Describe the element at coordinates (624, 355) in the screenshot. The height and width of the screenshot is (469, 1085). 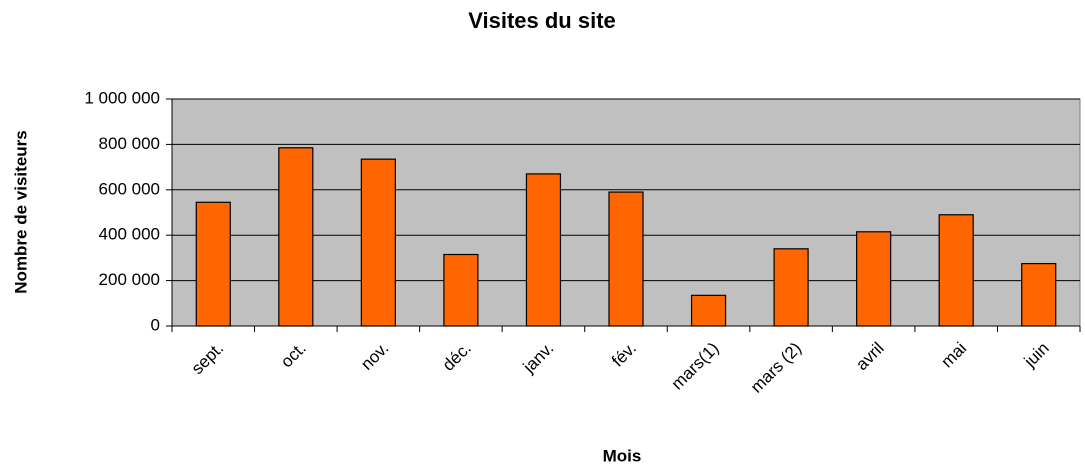
I see `x-tick-label: fév.` at that location.